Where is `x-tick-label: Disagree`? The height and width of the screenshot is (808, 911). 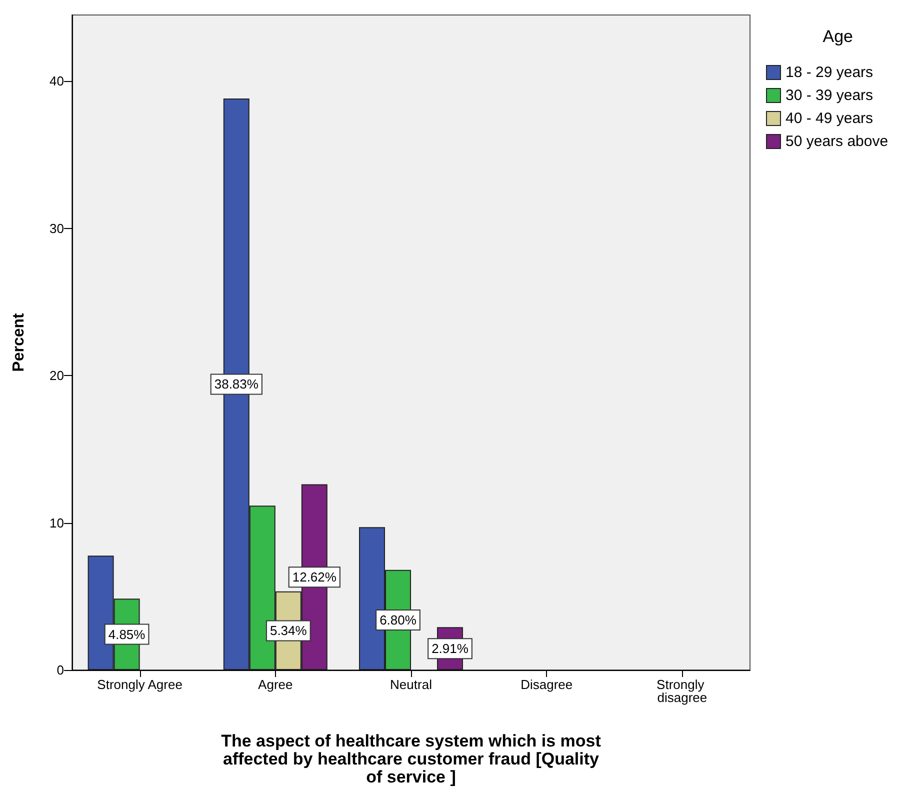
x-tick-label: Disagree is located at coordinates (546, 684).